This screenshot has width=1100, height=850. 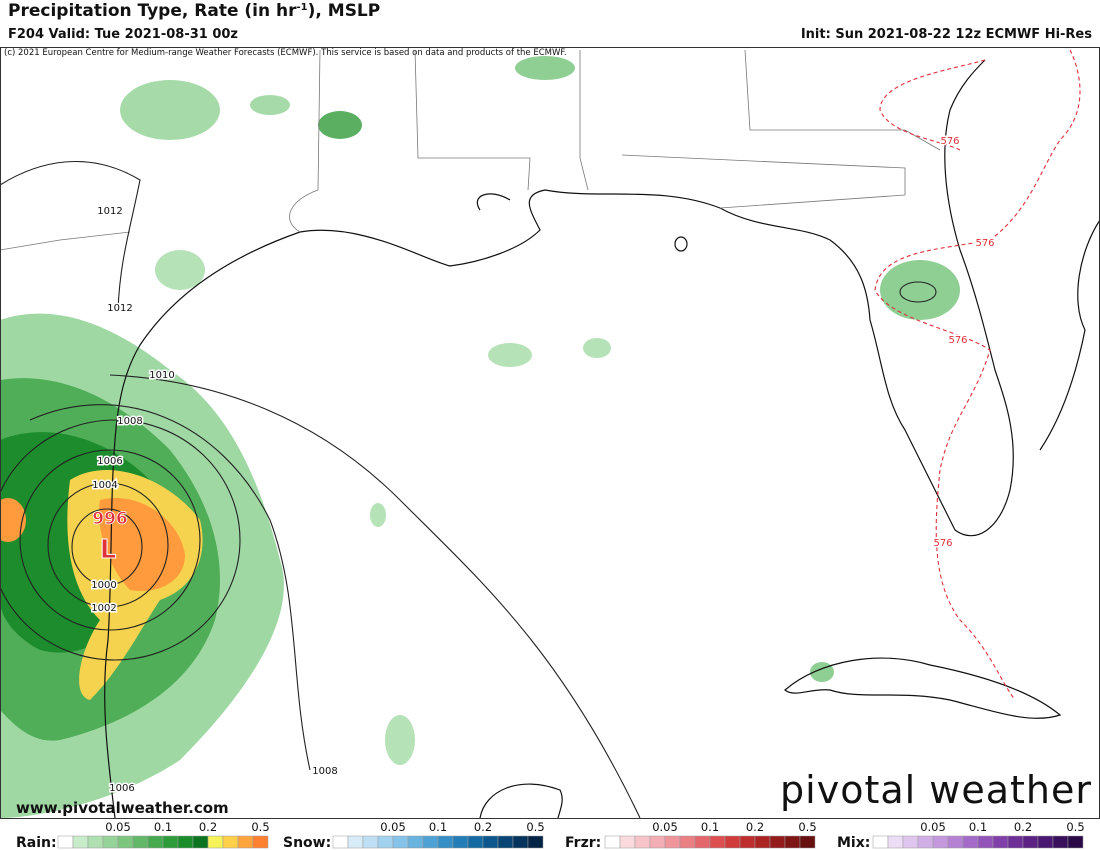 I want to click on title: Precipitation Type, Rate (in hr-1), MSLP, so click(x=194, y=11).